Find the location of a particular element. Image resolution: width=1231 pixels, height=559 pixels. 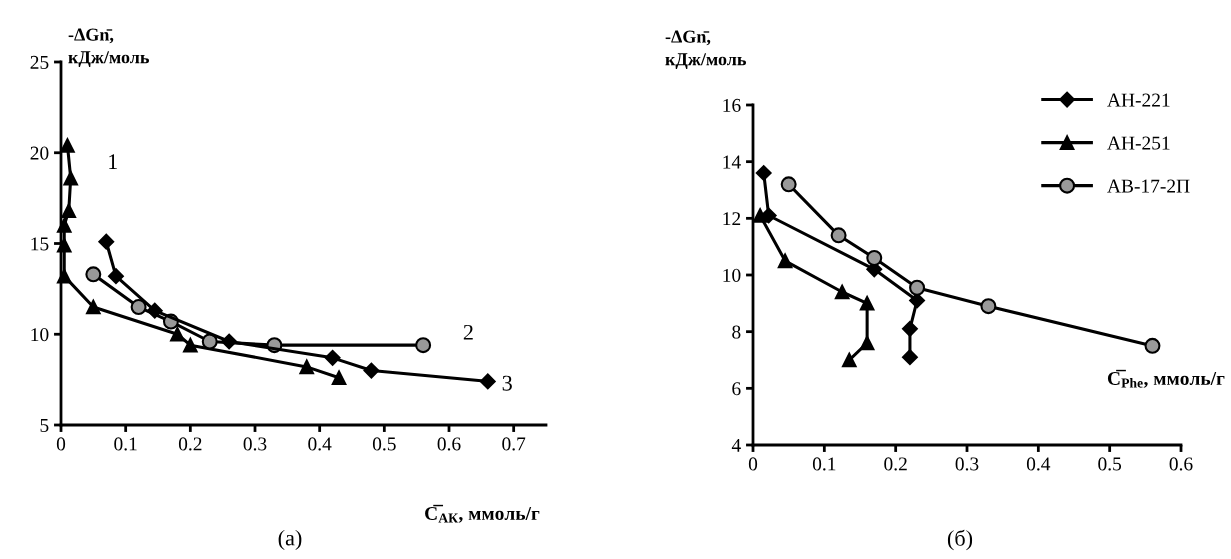

text: (а) is located at coordinates (290, 540).